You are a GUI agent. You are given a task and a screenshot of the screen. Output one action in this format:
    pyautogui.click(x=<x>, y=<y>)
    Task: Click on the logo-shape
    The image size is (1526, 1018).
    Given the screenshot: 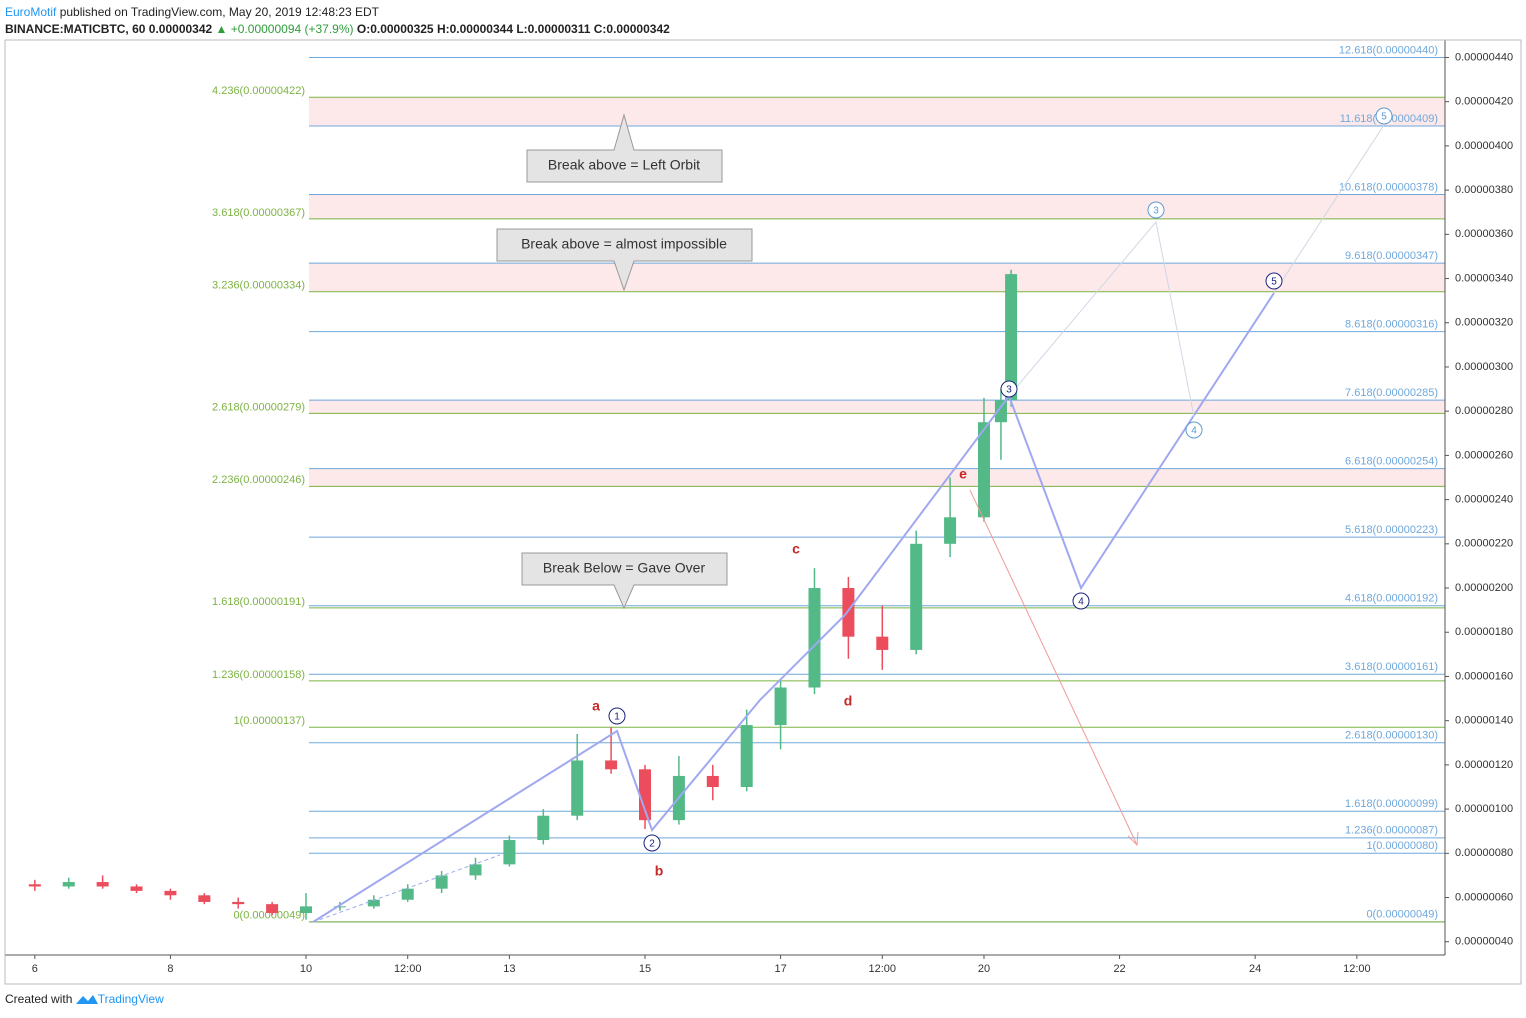 What is the action you would take?
    pyautogui.click(x=86, y=999)
    